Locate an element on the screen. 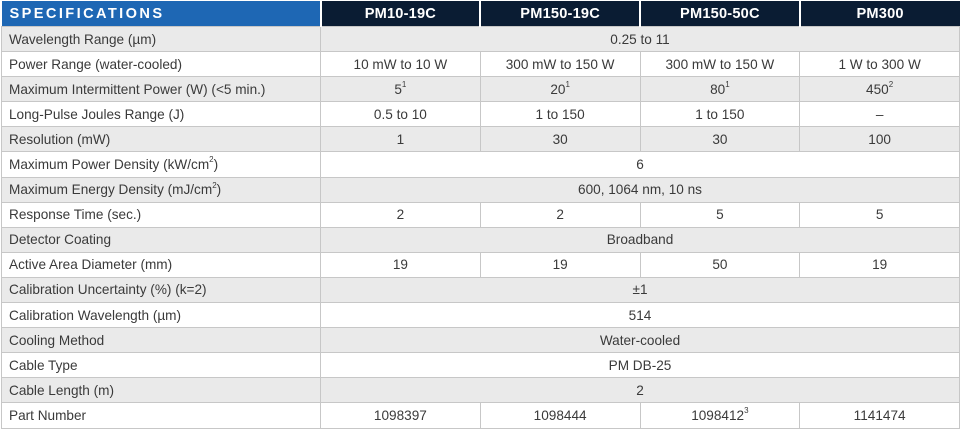 The image size is (960, 431). spec-value: 51 is located at coordinates (400, 89).